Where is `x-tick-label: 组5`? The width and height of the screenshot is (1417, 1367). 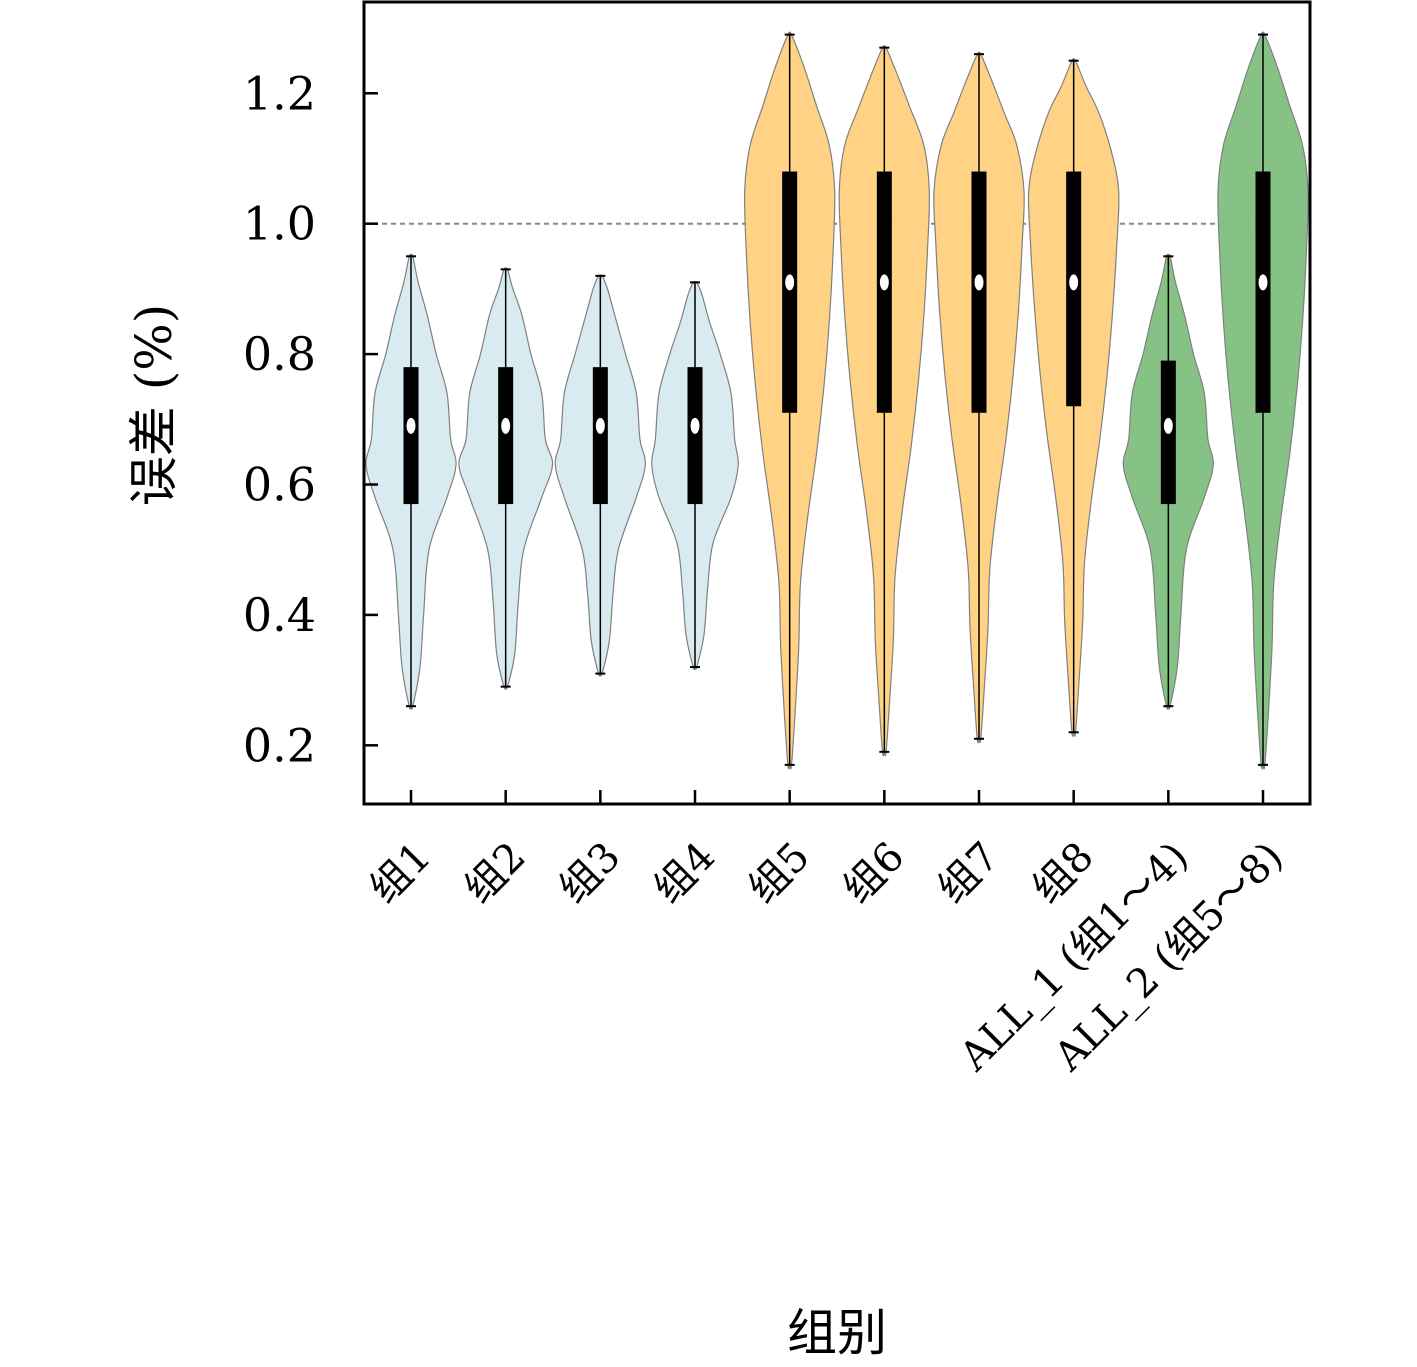
x-tick-label: 组5 is located at coordinates (779, 873).